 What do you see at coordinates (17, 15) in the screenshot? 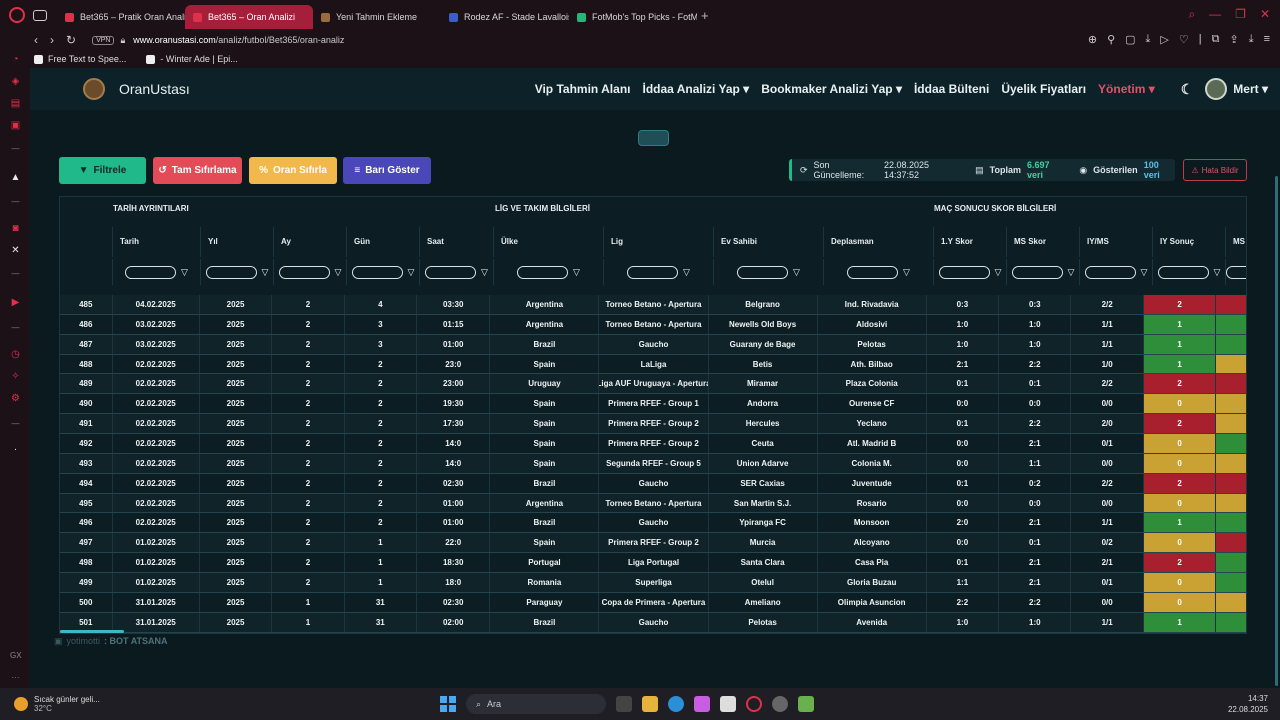
I see `opera-logo-icon` at bounding box center [17, 15].